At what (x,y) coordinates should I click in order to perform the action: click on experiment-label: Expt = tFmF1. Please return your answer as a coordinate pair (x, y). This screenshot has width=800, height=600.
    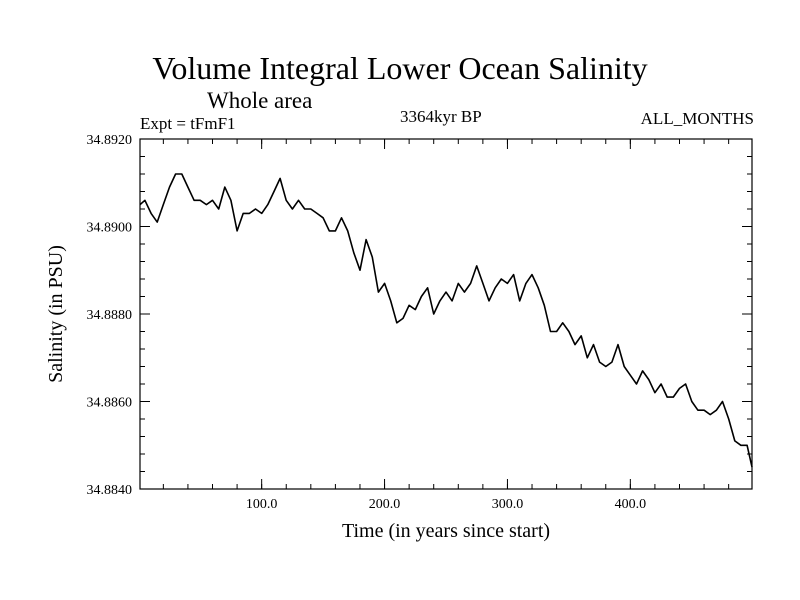
    Looking at the image, I should click on (188, 123).